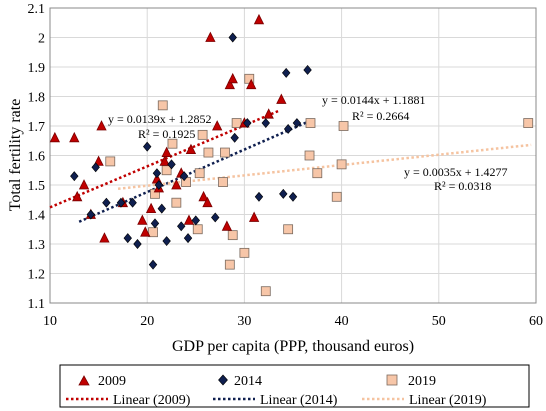 The image size is (546, 411). What do you see at coordinates (374, 100) in the screenshot?
I see `equation-2014: y = 0.0144x + 1.1881` at bounding box center [374, 100].